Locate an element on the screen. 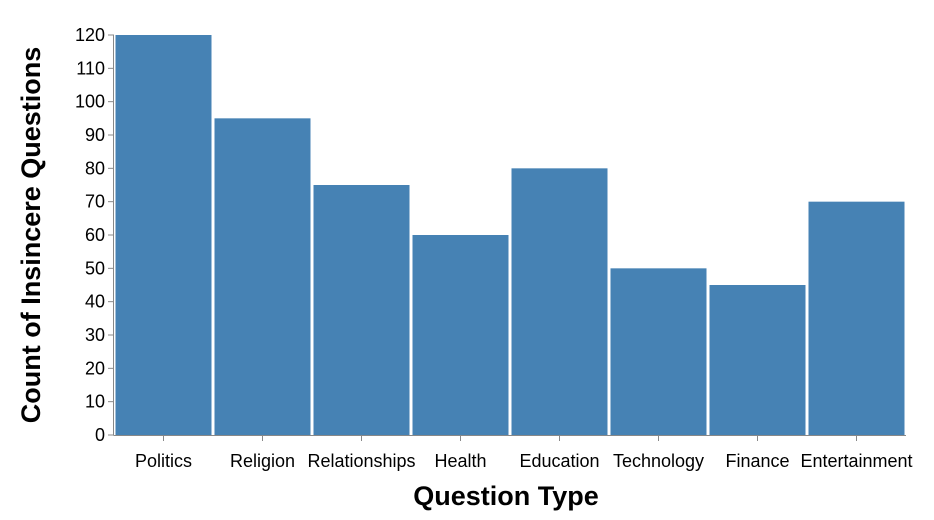 Image resolution: width=934 pixels, height=520 pixels. y-tick-label: 50 is located at coordinates (95, 268).